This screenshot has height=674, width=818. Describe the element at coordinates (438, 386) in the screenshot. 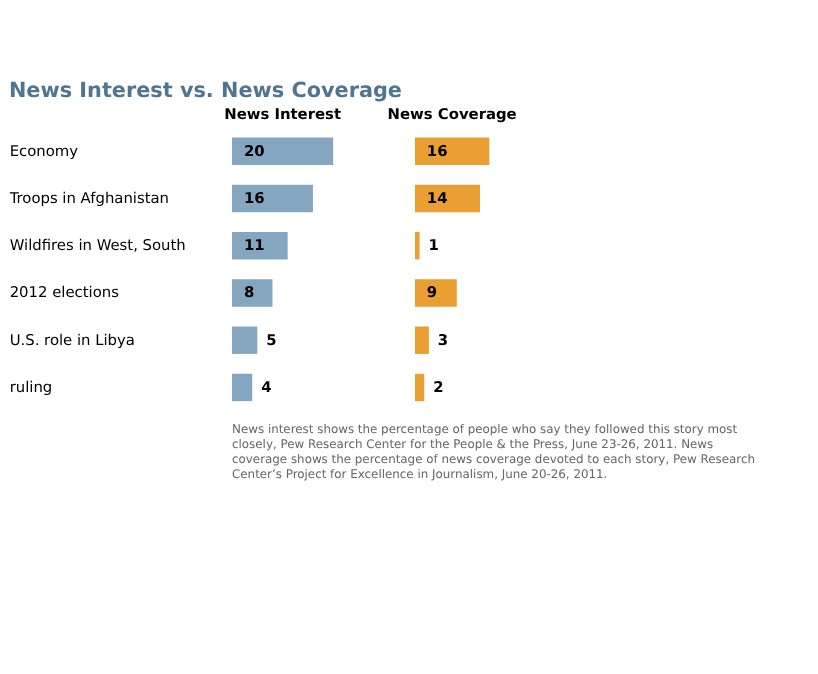

I see `data-label: 2` at that location.